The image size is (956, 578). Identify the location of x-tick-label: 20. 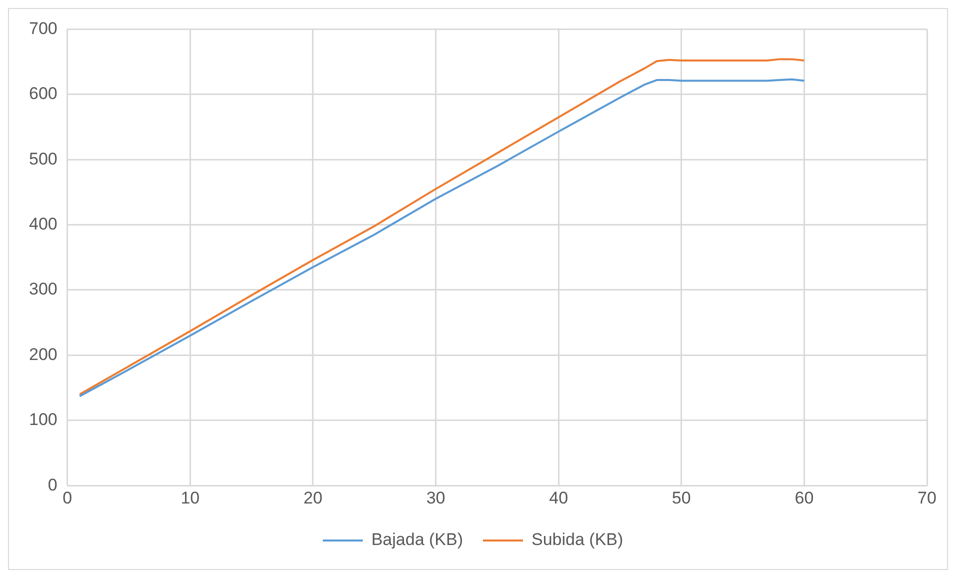
(313, 498).